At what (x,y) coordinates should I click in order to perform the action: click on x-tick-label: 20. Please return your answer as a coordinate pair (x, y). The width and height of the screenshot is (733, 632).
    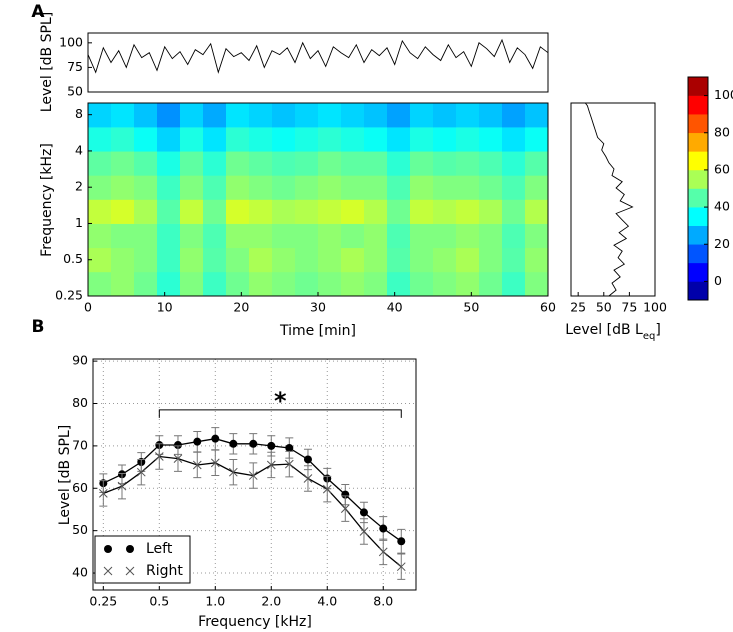
    Looking at the image, I should click on (241, 307).